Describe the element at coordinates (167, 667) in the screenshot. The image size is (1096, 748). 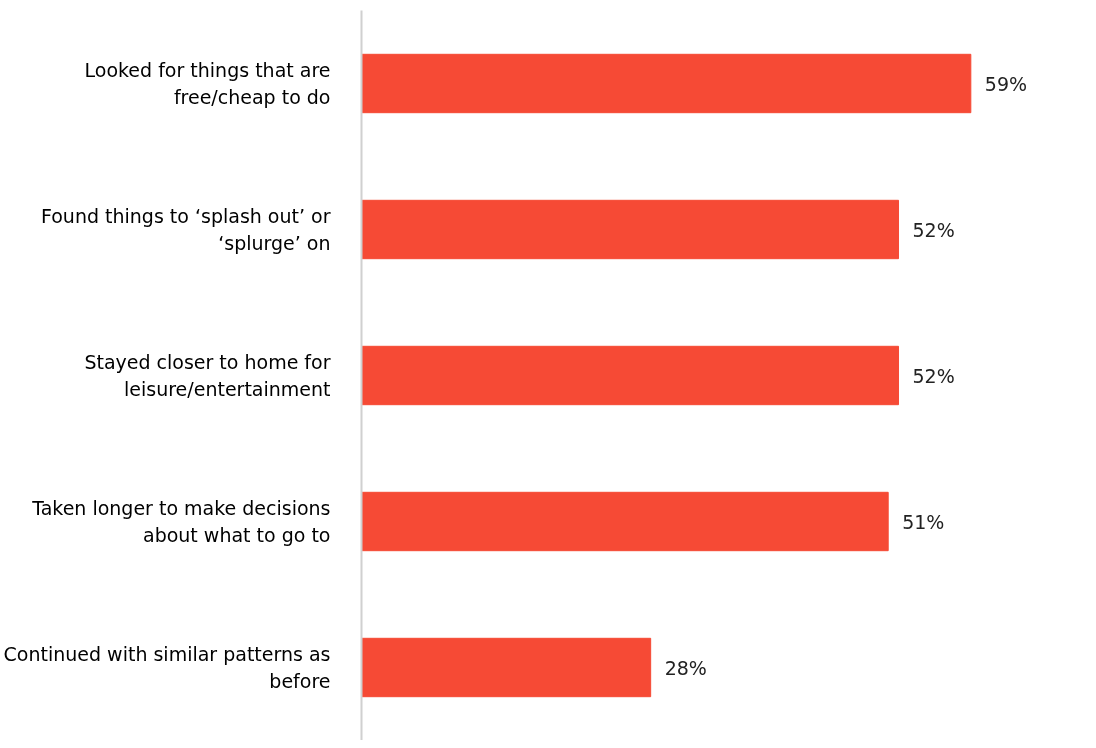
I see `y-tick-label: Continued with similar patterns as before` at that location.